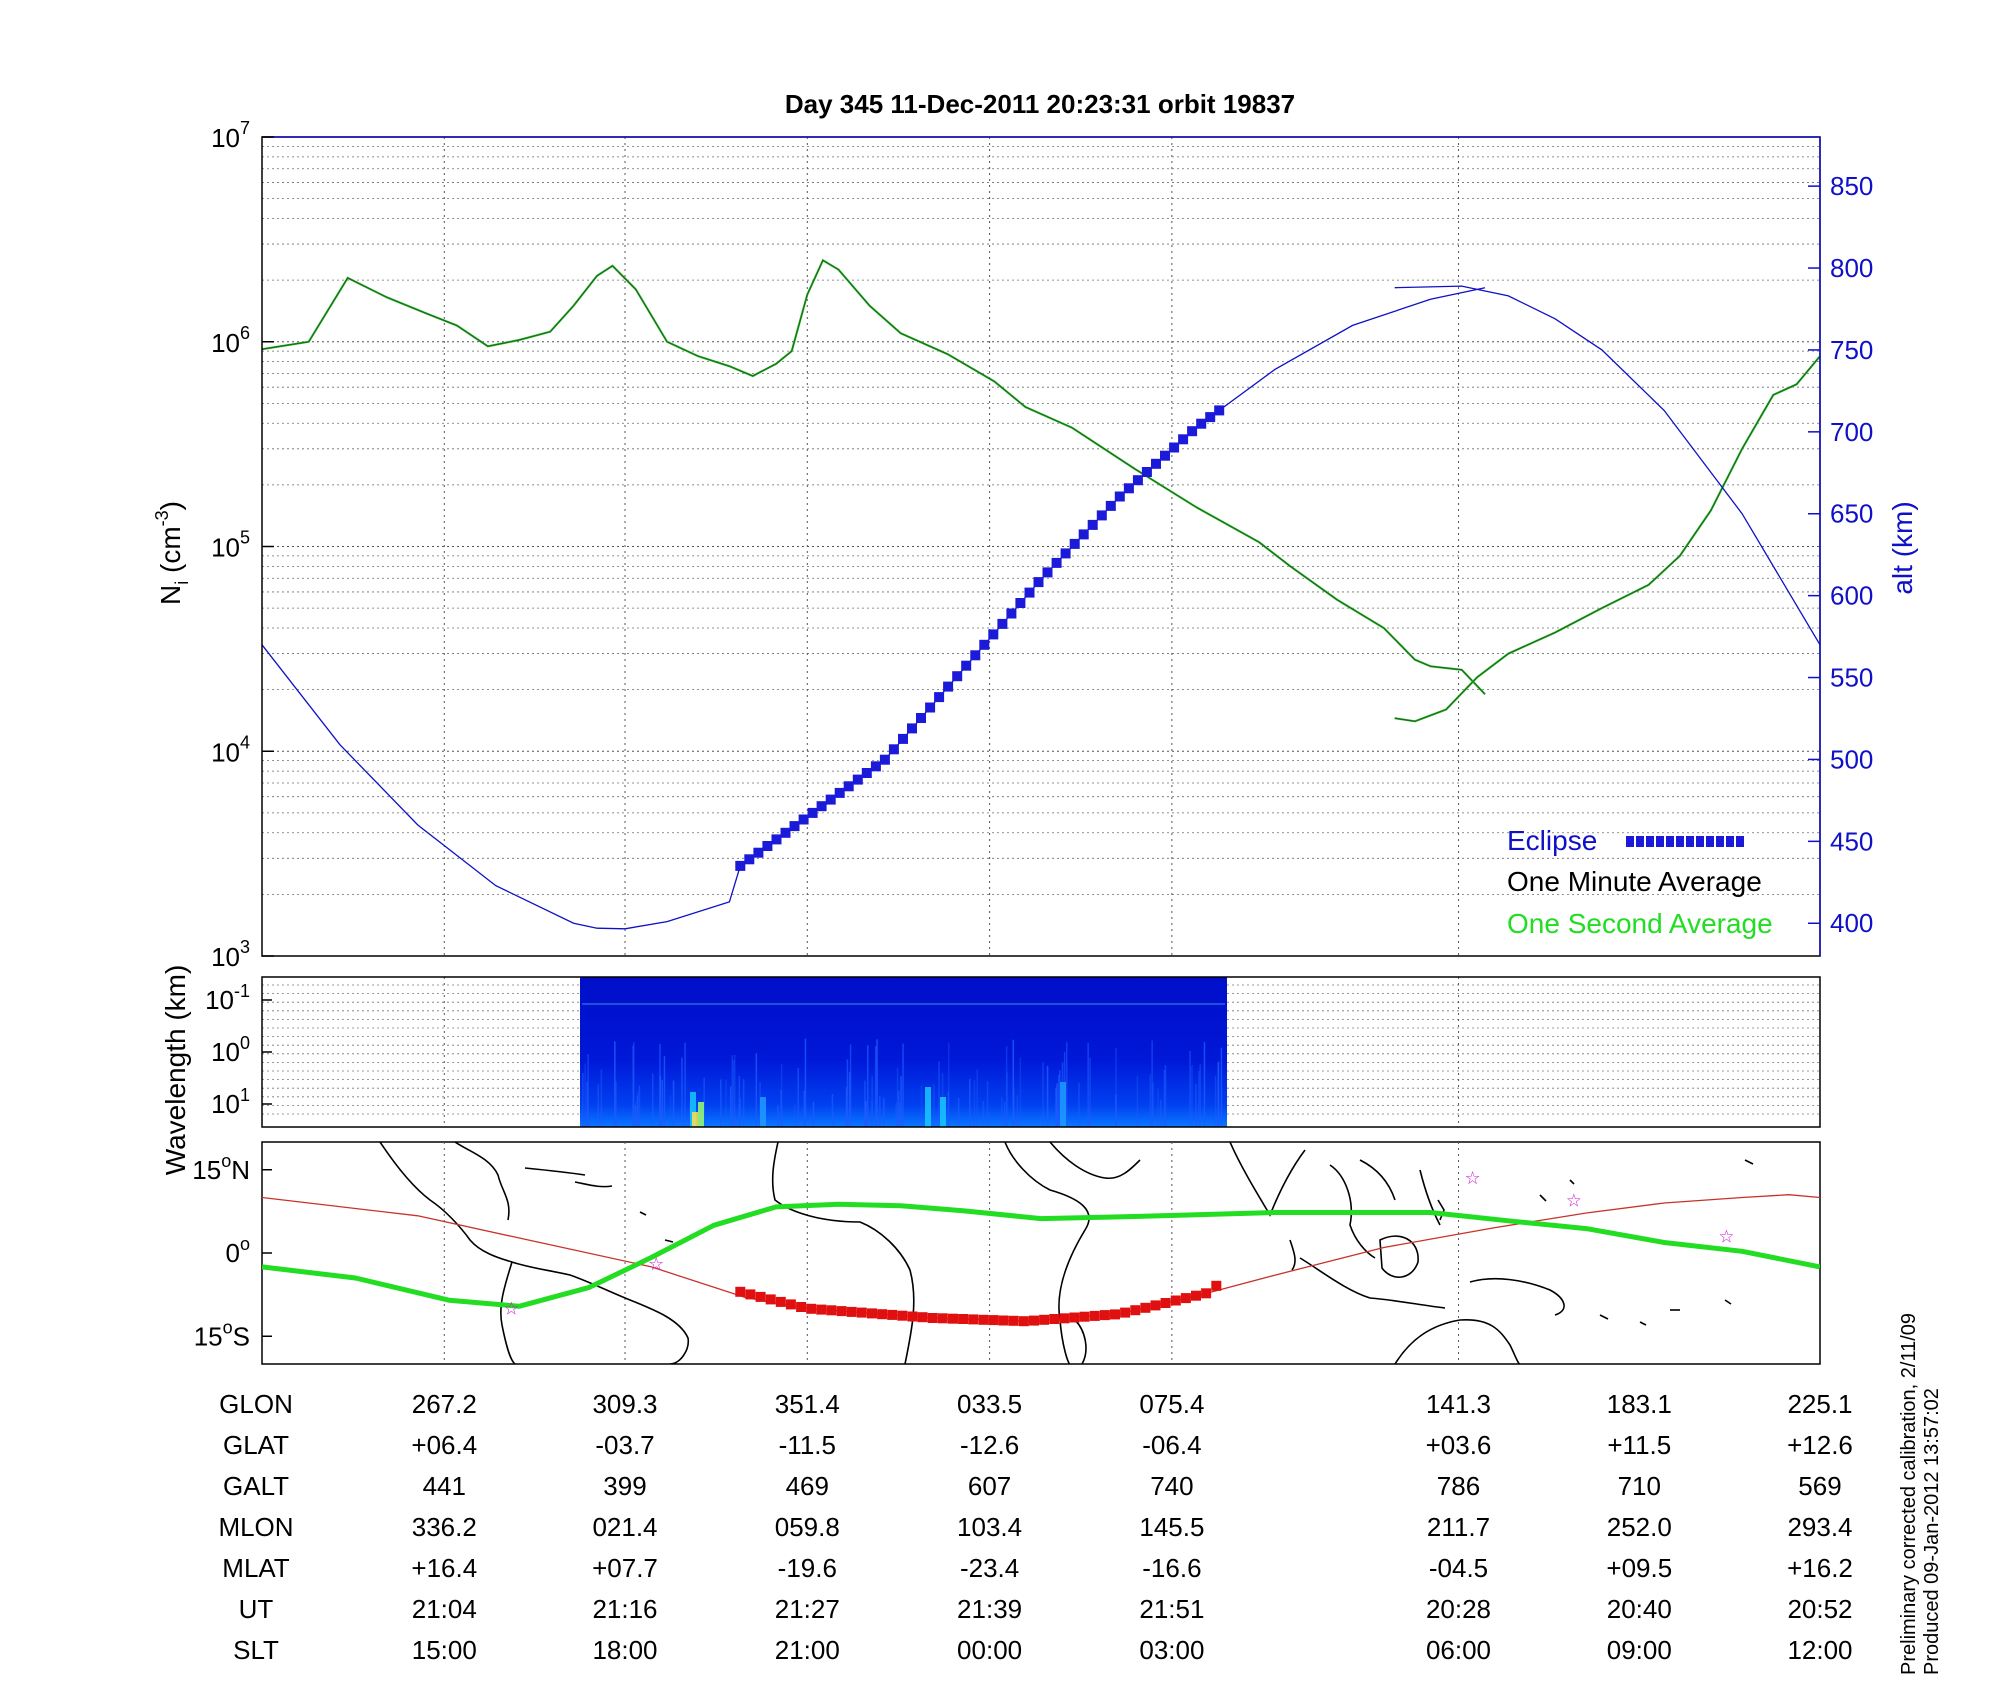 Image resolution: width=2000 pixels, height=1700 pixels. I want to click on table-cell: -04.5, so click(1458, 1568).